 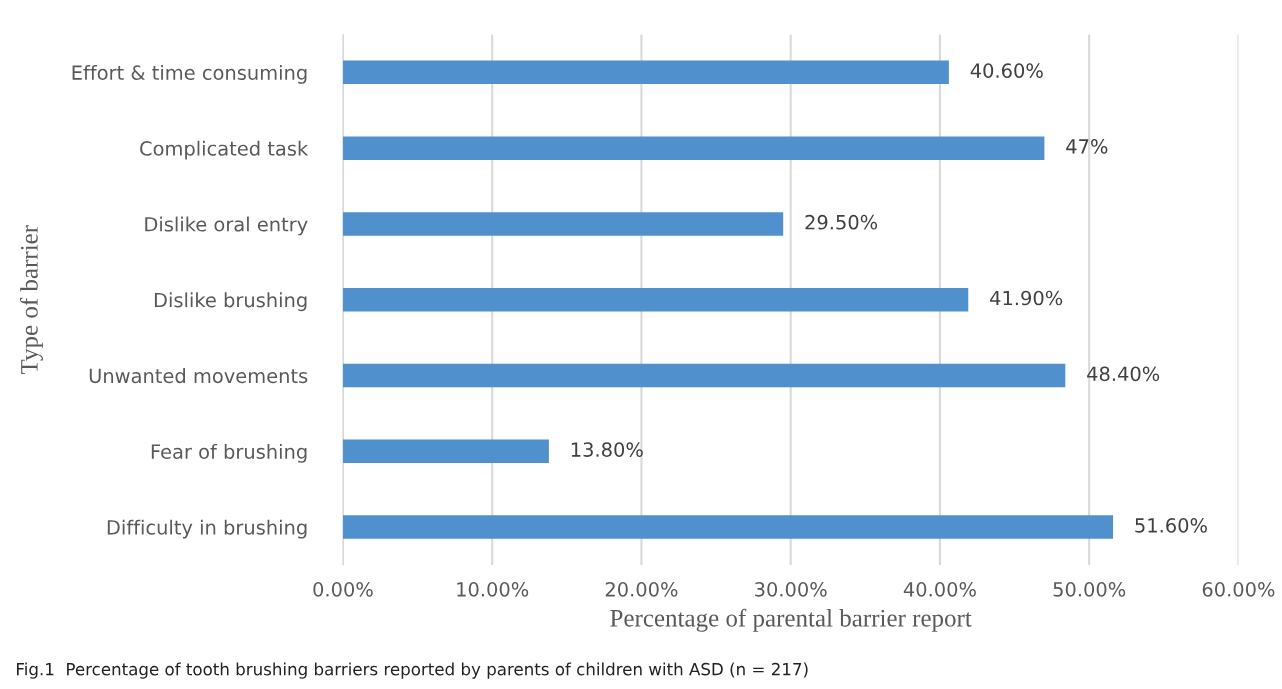 What do you see at coordinates (841, 222) in the screenshot?
I see `data-label: 29.50%` at bounding box center [841, 222].